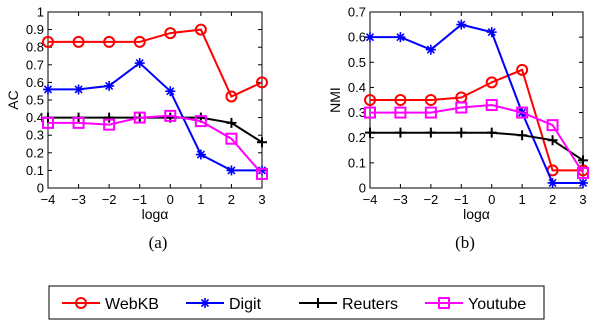 The height and width of the screenshot is (324, 597). What do you see at coordinates (475, 304) in the screenshot?
I see `legend-item-youtube: Youtube` at bounding box center [475, 304].